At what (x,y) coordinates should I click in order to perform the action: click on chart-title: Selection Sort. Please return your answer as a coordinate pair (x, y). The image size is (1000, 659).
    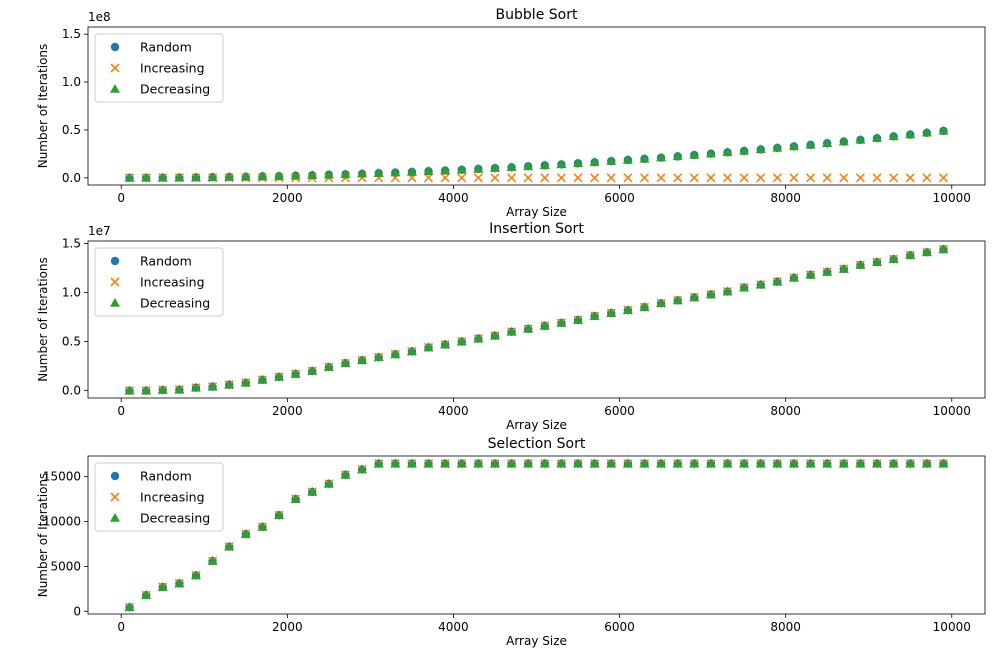
    Looking at the image, I should click on (537, 444).